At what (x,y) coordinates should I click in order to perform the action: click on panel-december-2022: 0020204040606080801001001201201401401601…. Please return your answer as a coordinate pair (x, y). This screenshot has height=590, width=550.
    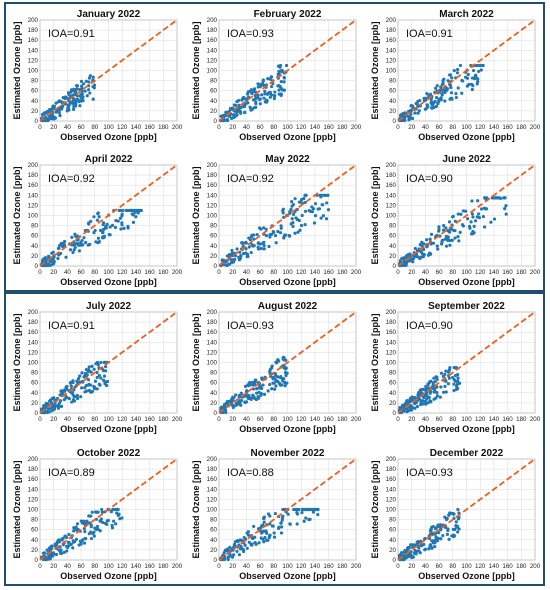
    Looking at the image, I should click on (455, 514).